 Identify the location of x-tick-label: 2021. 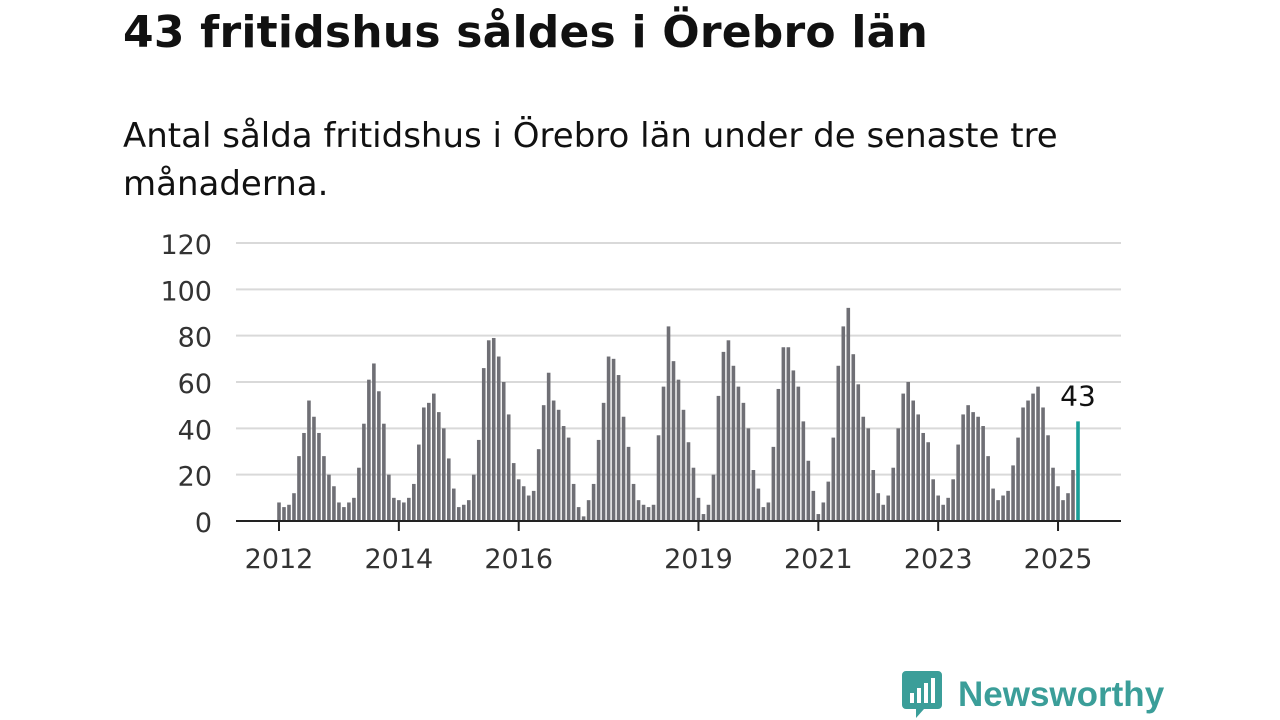
(818, 559).